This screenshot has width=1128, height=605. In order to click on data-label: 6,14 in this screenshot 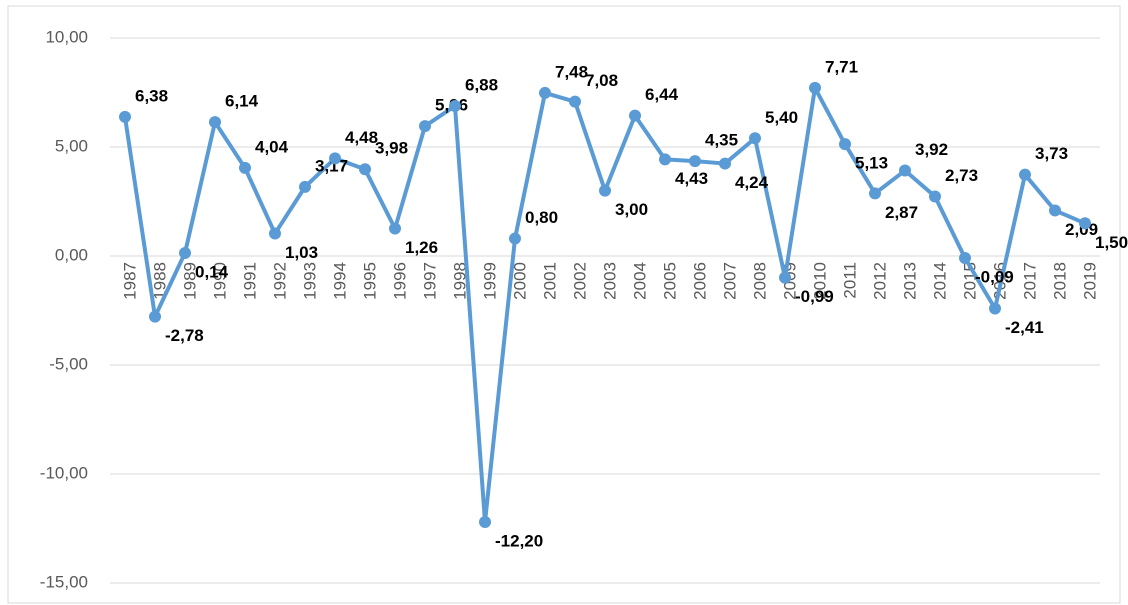, I will do `click(242, 101)`.